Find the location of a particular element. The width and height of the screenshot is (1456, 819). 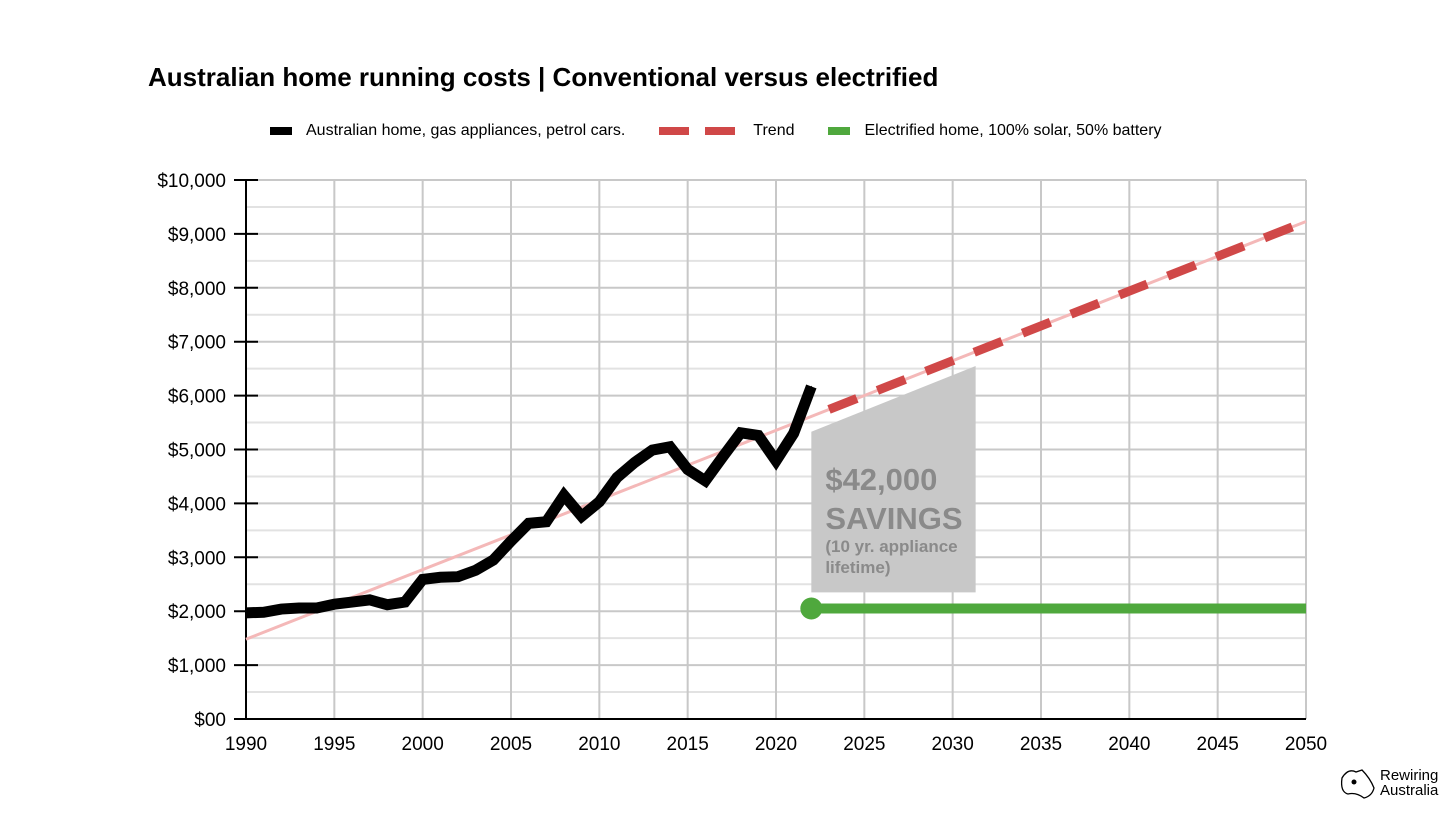

electrified-start-point is located at coordinates (811, 608).